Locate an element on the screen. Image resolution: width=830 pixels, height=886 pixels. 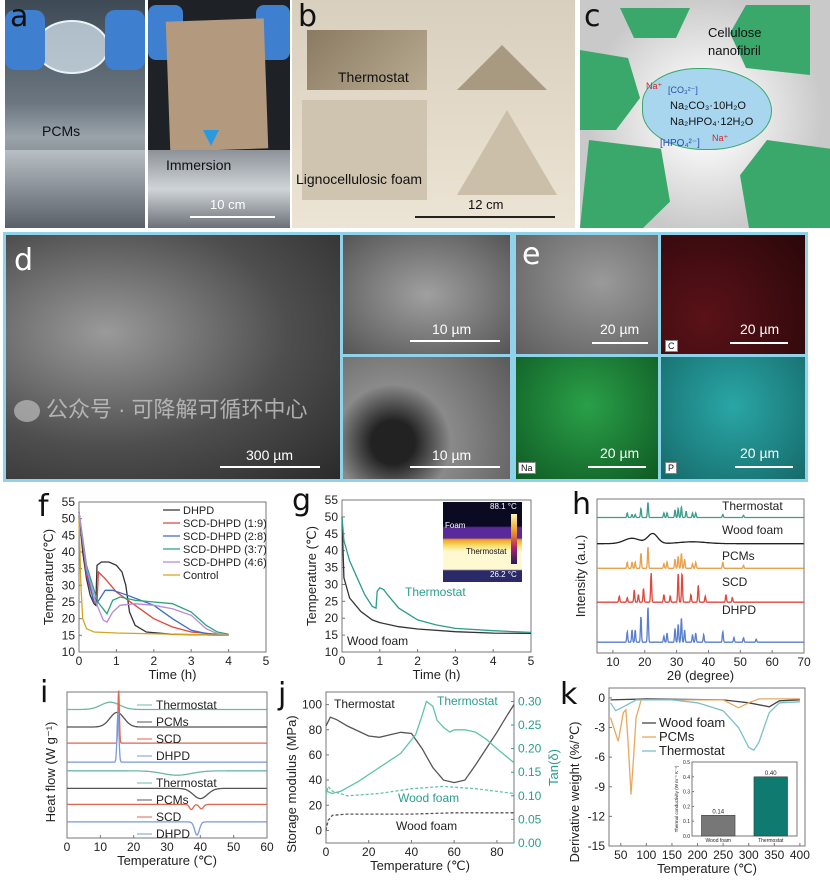
label-salt-1: Na₂CO₃·10H₂O is located at coordinates (708, 106).